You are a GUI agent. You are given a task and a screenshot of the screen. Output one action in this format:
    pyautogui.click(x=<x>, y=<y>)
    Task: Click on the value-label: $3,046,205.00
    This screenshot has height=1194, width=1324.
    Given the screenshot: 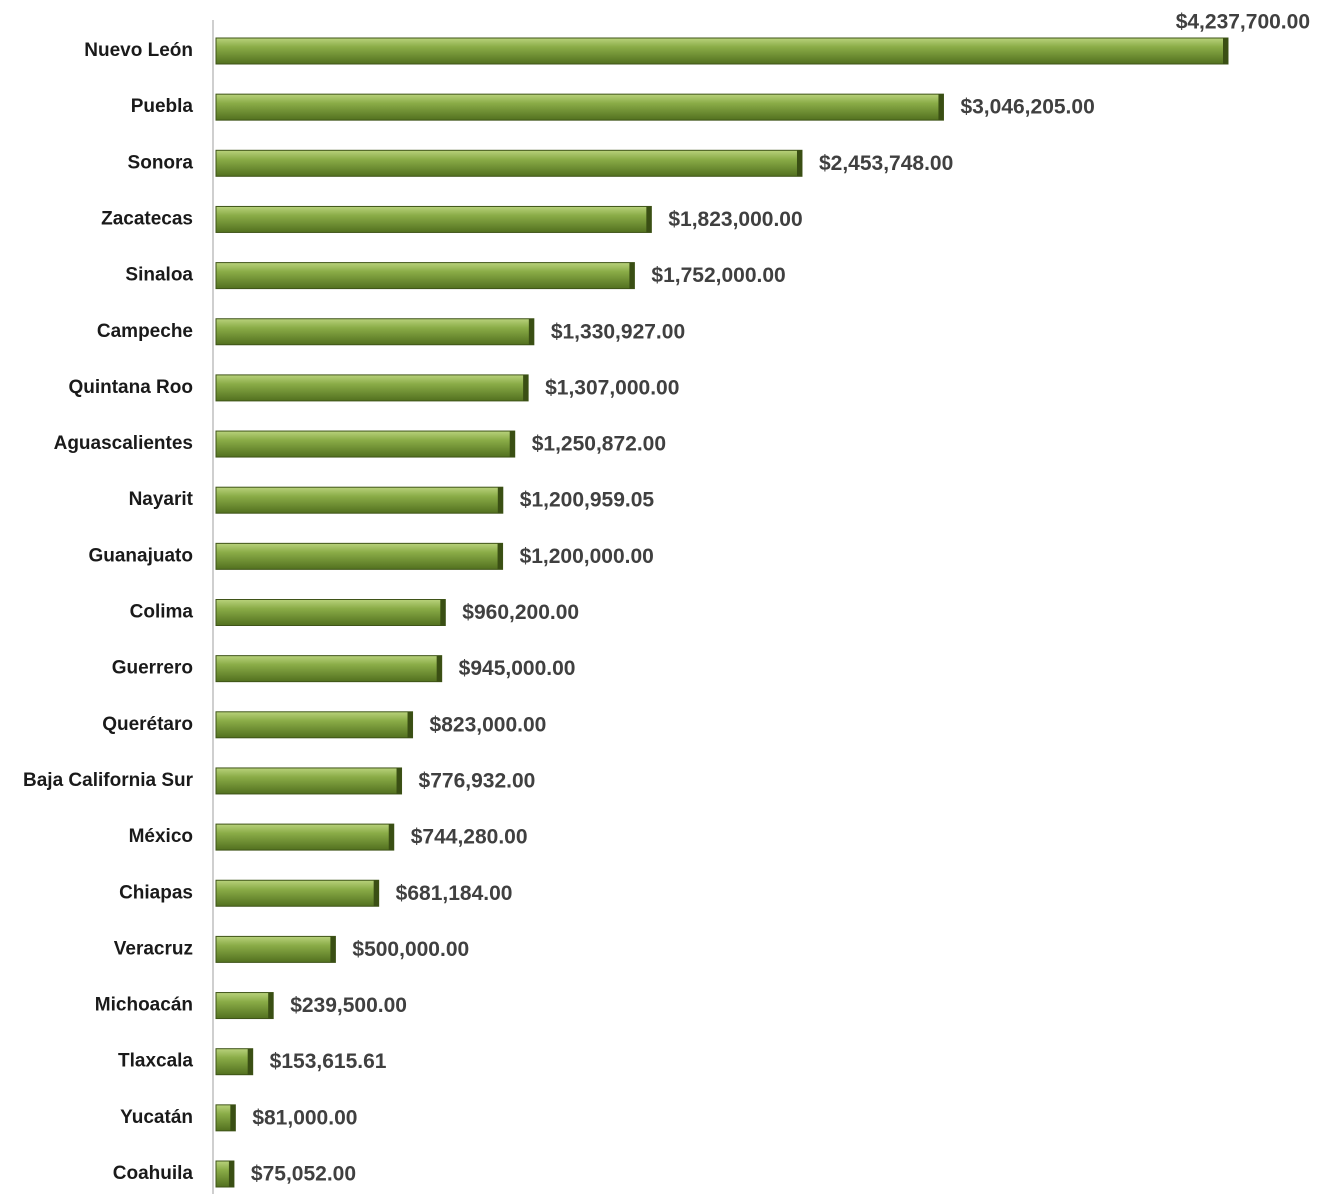 What is the action you would take?
    pyautogui.click(x=1027, y=107)
    